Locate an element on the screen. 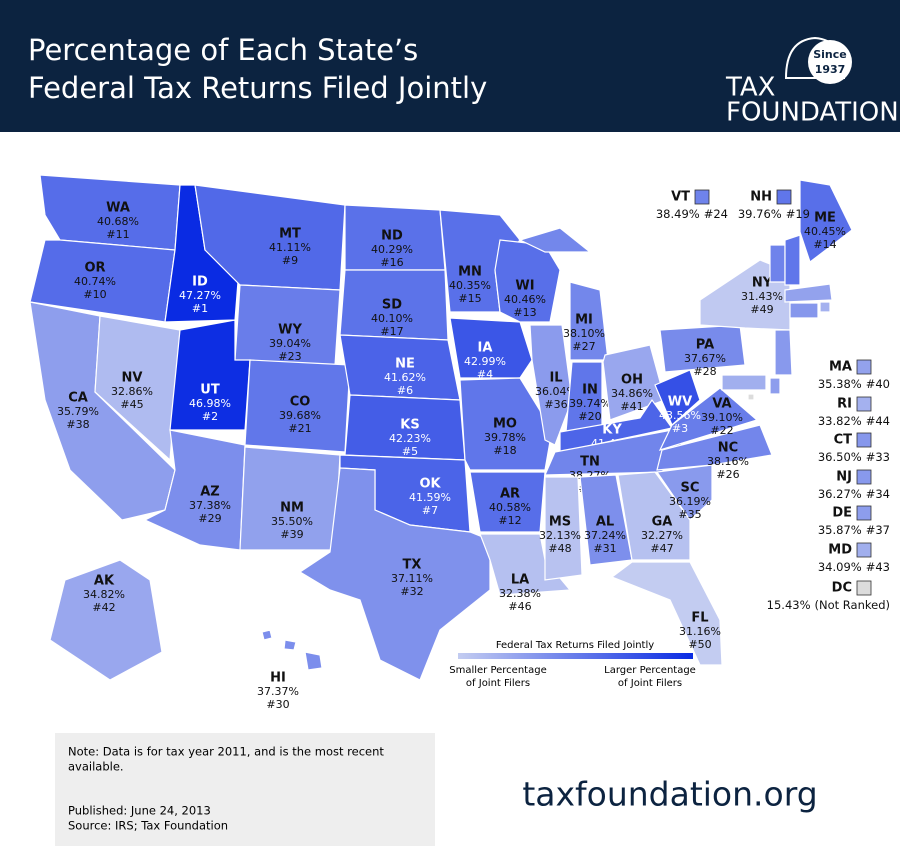 The image size is (900, 860). state-abbr: PA is located at coordinates (705, 345).